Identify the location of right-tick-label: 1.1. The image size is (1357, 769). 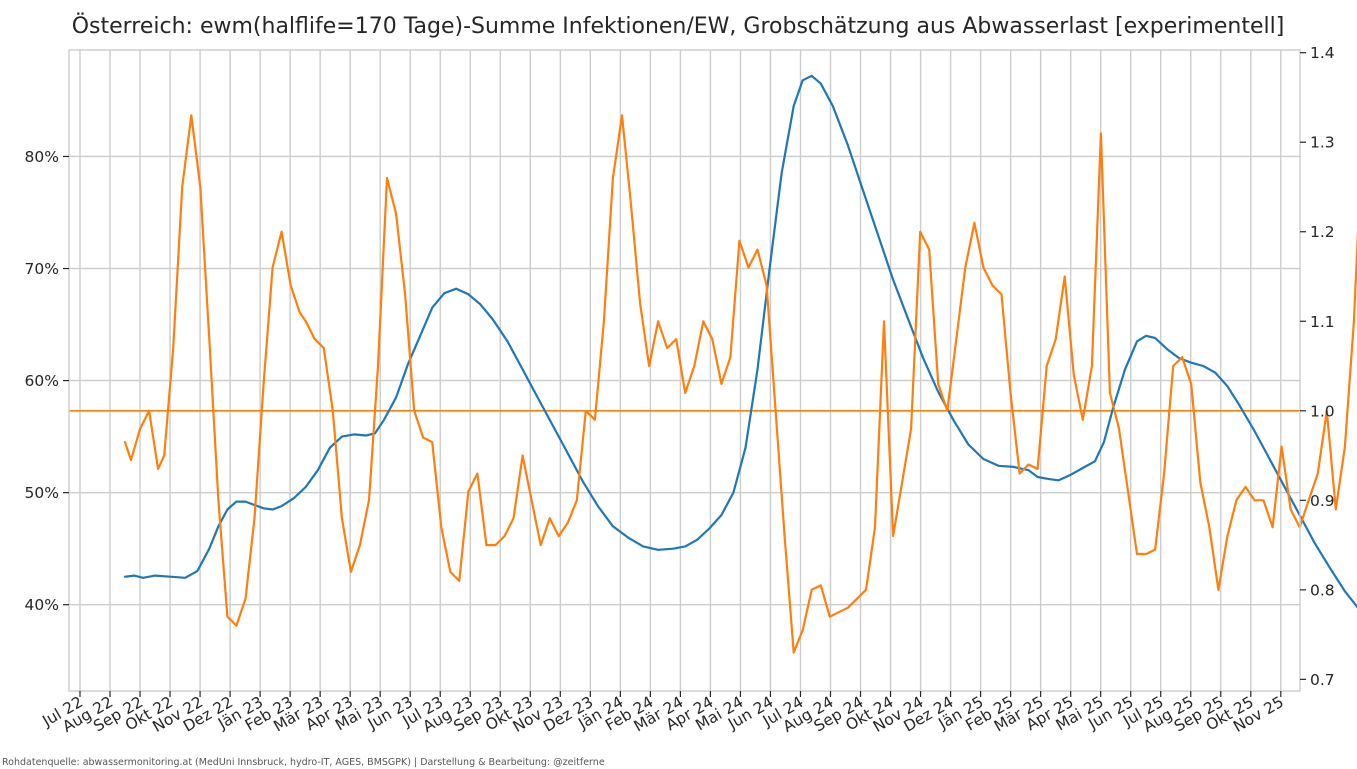
(1322, 322).